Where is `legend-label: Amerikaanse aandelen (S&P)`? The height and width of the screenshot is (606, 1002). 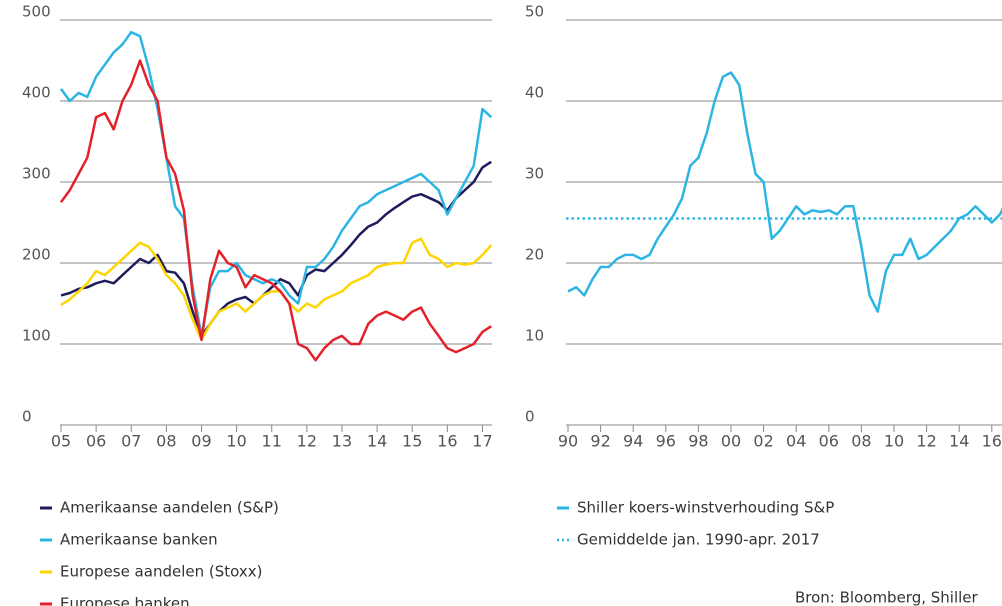 legend-label: Amerikaanse aandelen (S&P) is located at coordinates (169, 508).